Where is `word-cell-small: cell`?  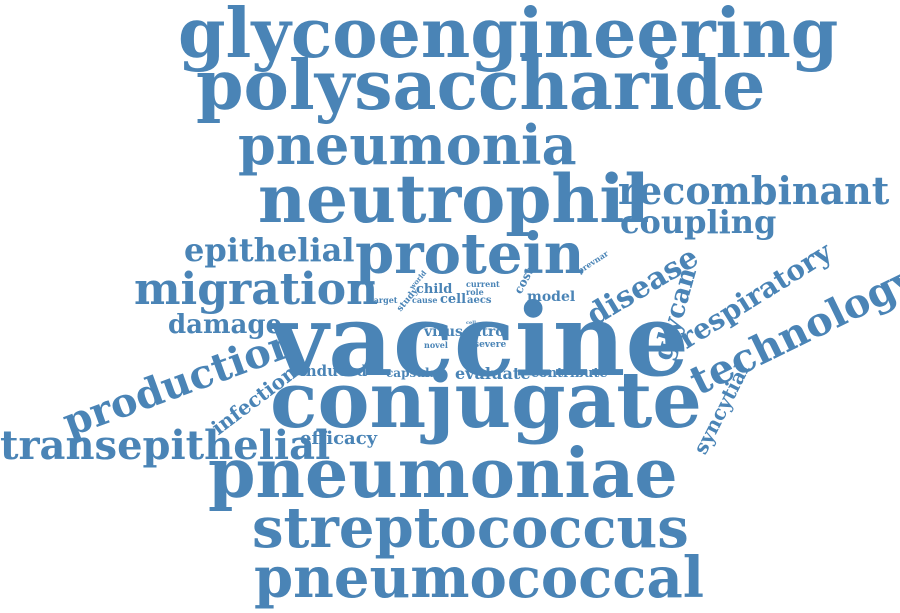 word-cell-small: cell is located at coordinates (471, 323).